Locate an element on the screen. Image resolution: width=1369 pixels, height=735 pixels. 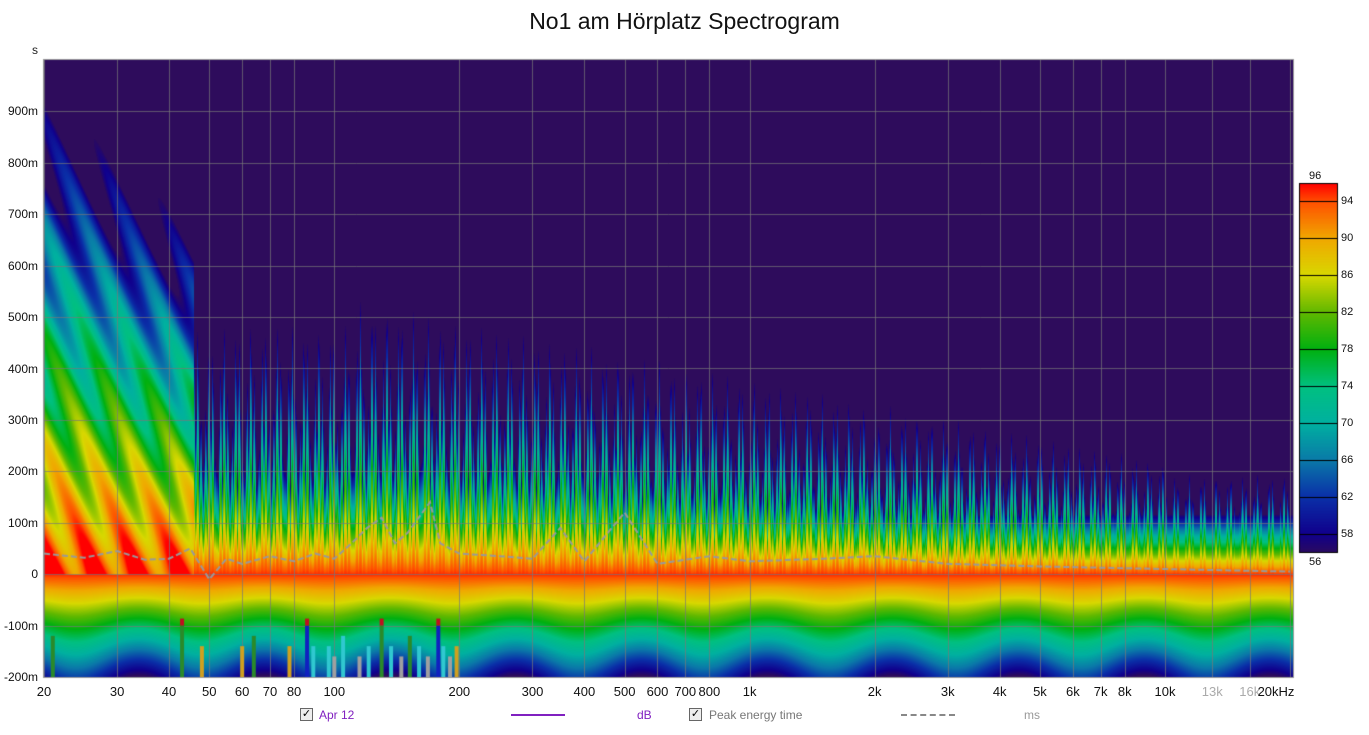
y-tick-label: -100m is located at coordinates (20, 625).